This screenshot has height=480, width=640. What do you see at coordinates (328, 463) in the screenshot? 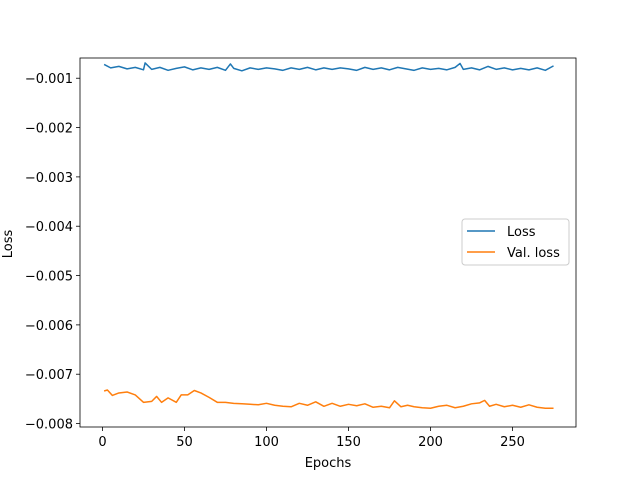
I see `x-axis-label: Epochs` at bounding box center [328, 463].